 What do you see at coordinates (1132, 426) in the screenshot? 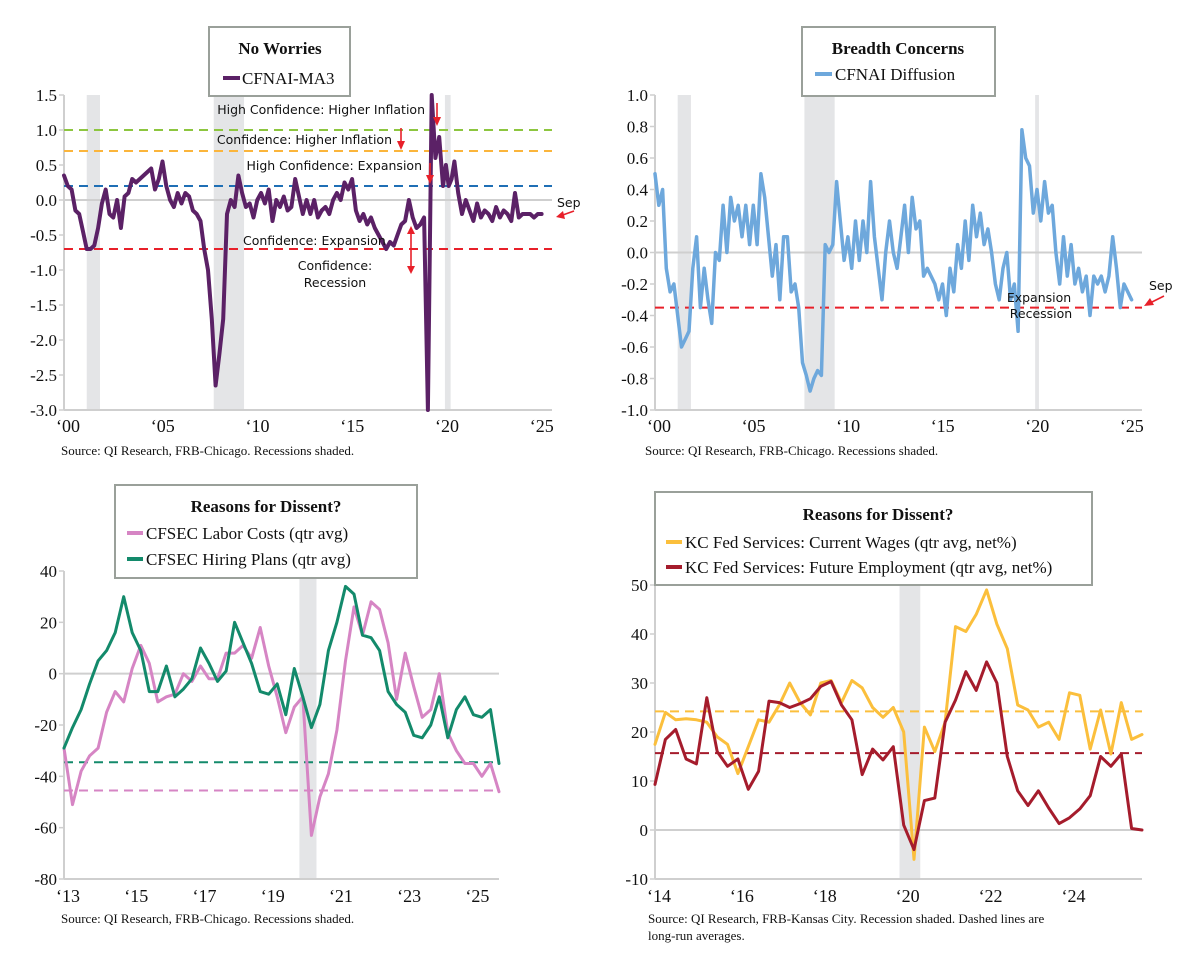
I see `x-tick-label: ‘25` at bounding box center [1132, 426].